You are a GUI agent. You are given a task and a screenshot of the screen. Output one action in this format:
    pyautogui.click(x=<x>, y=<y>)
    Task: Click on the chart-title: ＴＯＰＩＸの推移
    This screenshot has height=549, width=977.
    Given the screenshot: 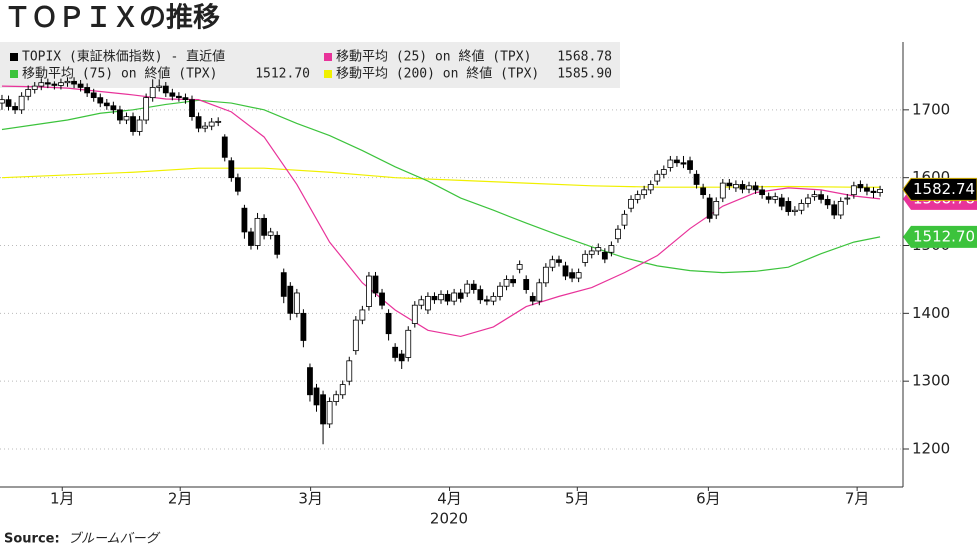 What is the action you would take?
    pyautogui.click(x=112, y=18)
    